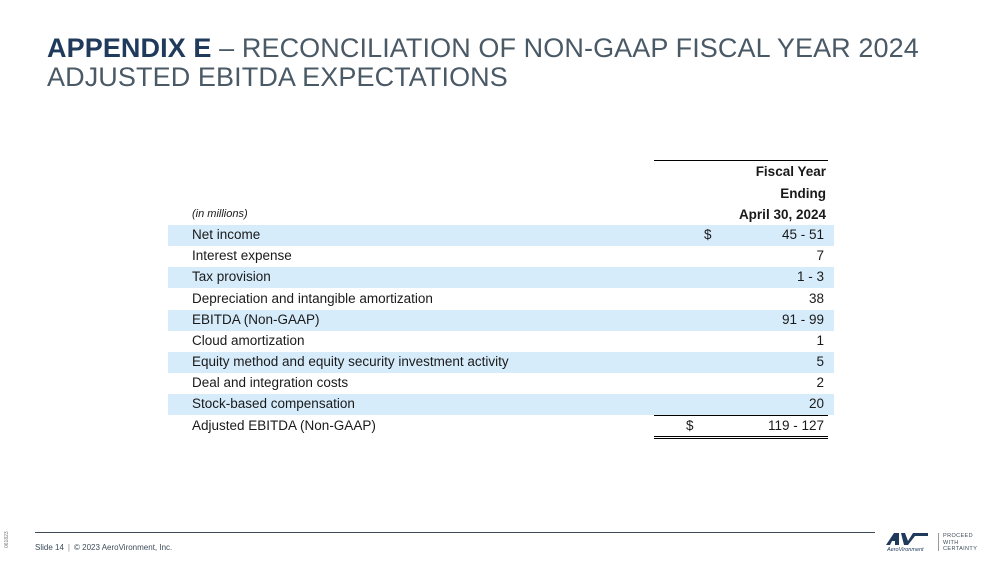  What do you see at coordinates (905, 550) in the screenshot?
I see `logo-wordmark: AeroVironment` at bounding box center [905, 550].